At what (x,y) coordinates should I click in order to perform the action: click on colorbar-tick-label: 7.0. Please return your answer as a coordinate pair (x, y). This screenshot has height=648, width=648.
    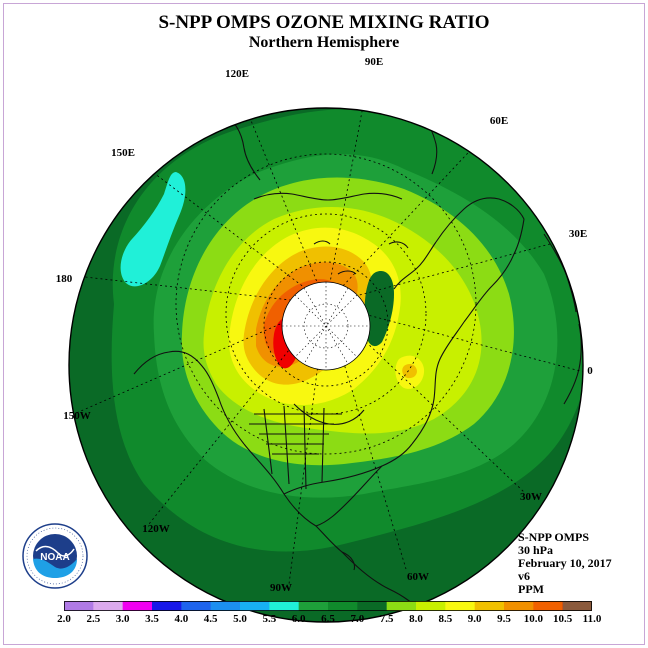
    Looking at the image, I should click on (357, 619).